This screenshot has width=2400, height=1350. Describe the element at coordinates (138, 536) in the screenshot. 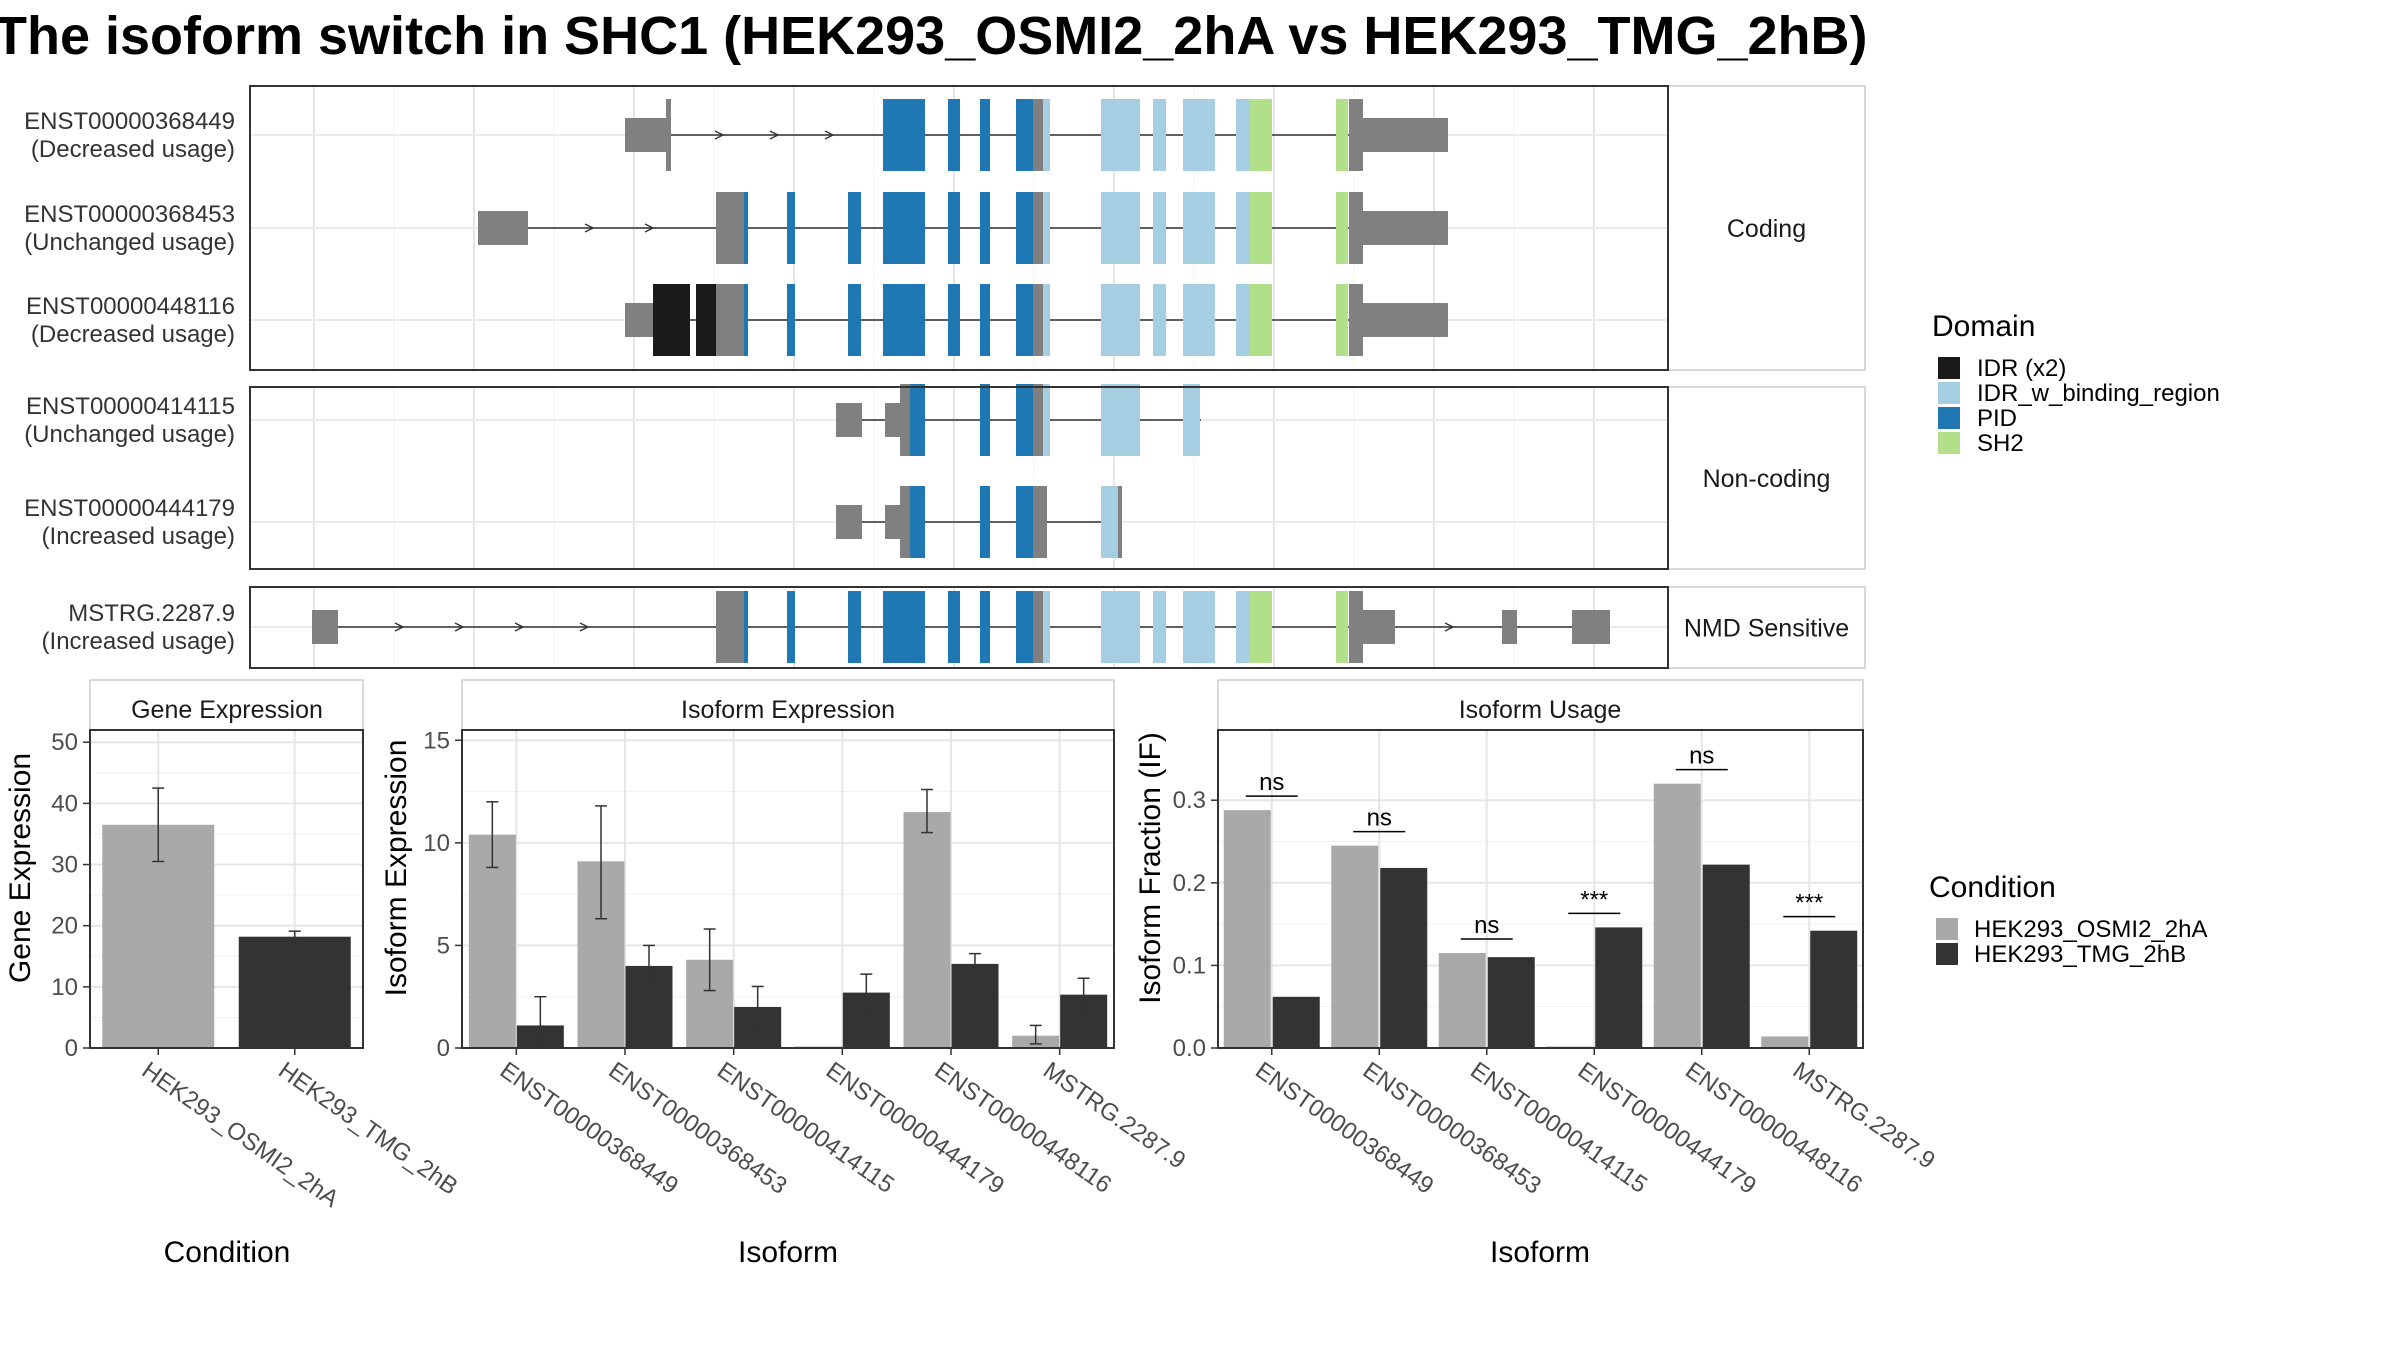

I see `isoform-usage-label: (Increased usage)` at that location.